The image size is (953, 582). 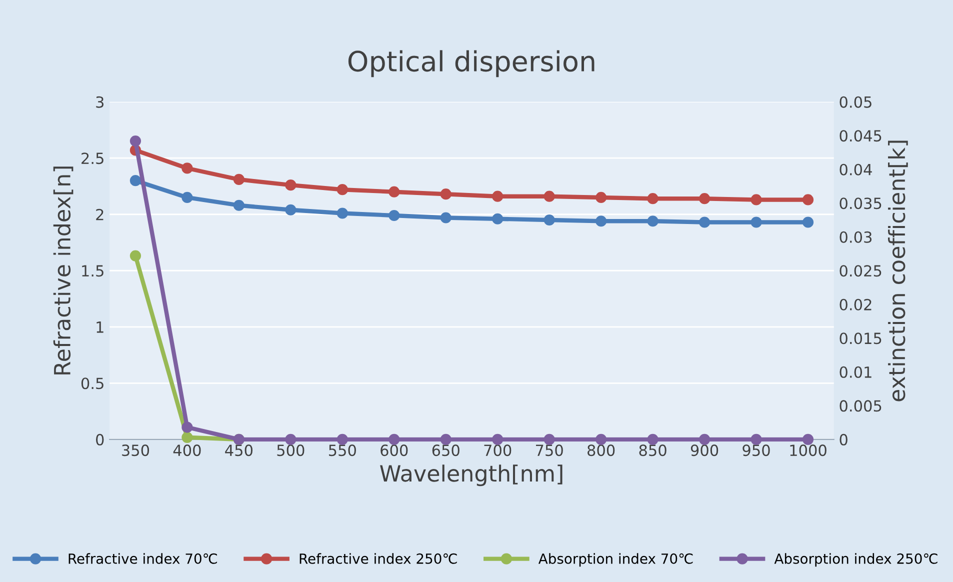 What do you see at coordinates (471, 475) in the screenshot?
I see `x-axis-title: Wavelength[nm]` at bounding box center [471, 475].